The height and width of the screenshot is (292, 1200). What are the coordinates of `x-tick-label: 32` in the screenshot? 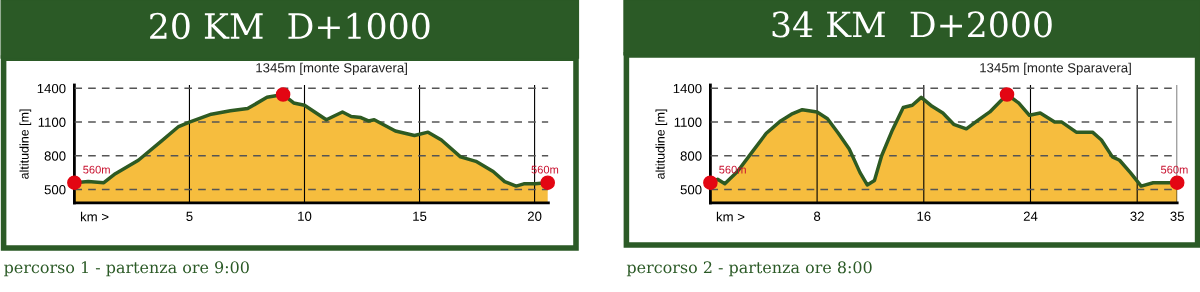 It's located at (1137, 216).